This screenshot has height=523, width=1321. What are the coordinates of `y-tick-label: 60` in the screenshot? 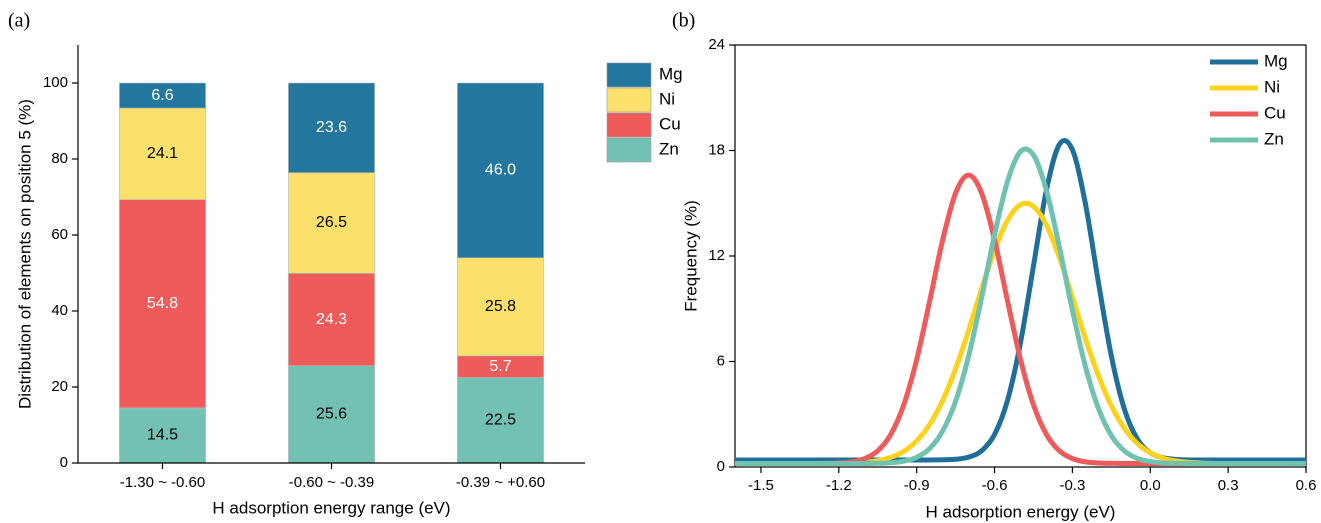 It's located at (59, 234).